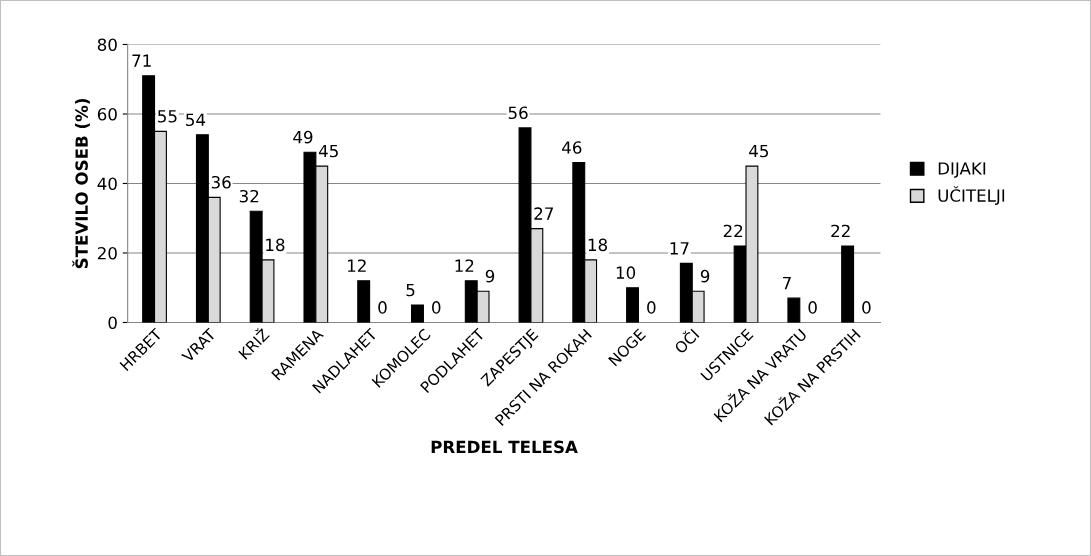 This screenshot has width=1091, height=556. I want to click on data-label: 49, so click(303, 137).